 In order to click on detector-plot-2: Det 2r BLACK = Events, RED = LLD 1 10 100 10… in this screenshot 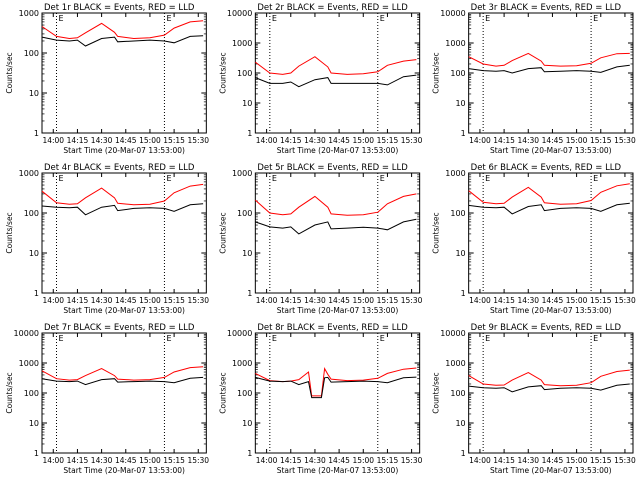, I will do `click(320, 79)`.